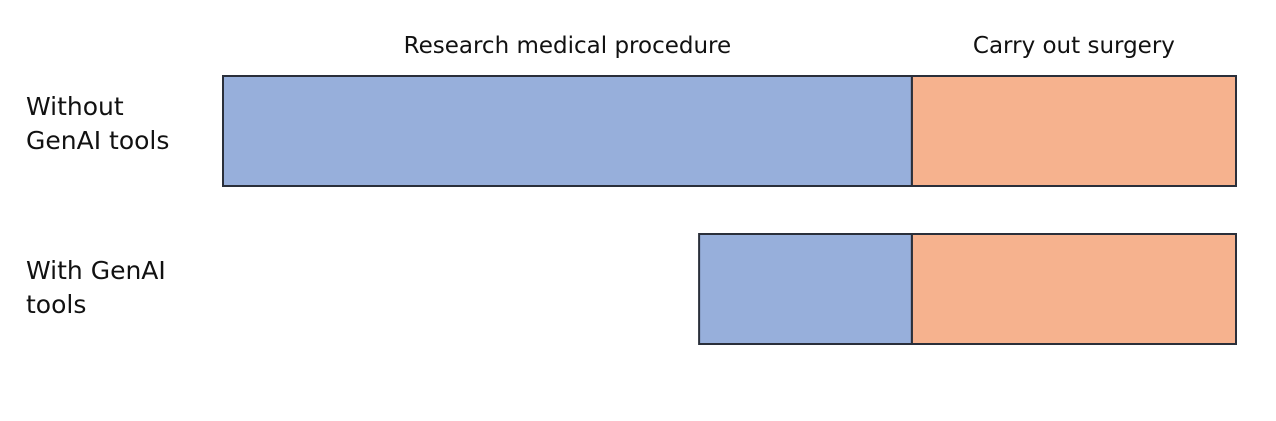  Describe the element at coordinates (96, 287) in the screenshot. I see `category-label-row-2: With GenAI tools` at that location.